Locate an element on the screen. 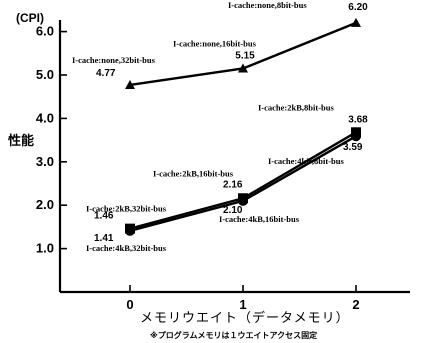 This screenshot has width=425, height=343. point-label: I-cache:4kB,32bit-bus is located at coordinates (126, 248).